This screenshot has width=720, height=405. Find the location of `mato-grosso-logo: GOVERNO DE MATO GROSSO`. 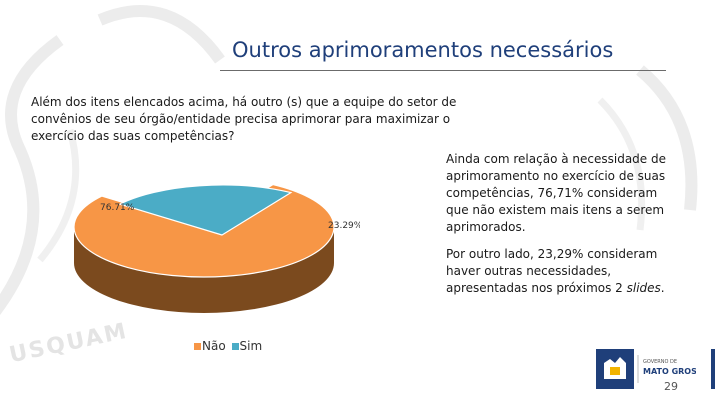

mato-grosso-logo: GOVERNO DE MATO GROSSO is located at coordinates (646, 369).